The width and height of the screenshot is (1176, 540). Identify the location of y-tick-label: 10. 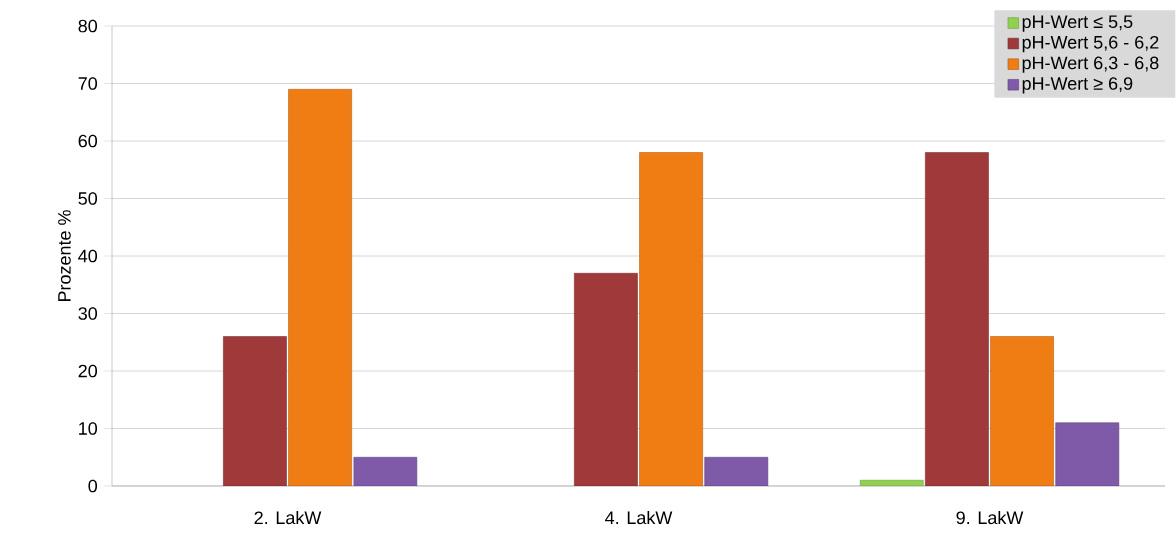
(88, 428).